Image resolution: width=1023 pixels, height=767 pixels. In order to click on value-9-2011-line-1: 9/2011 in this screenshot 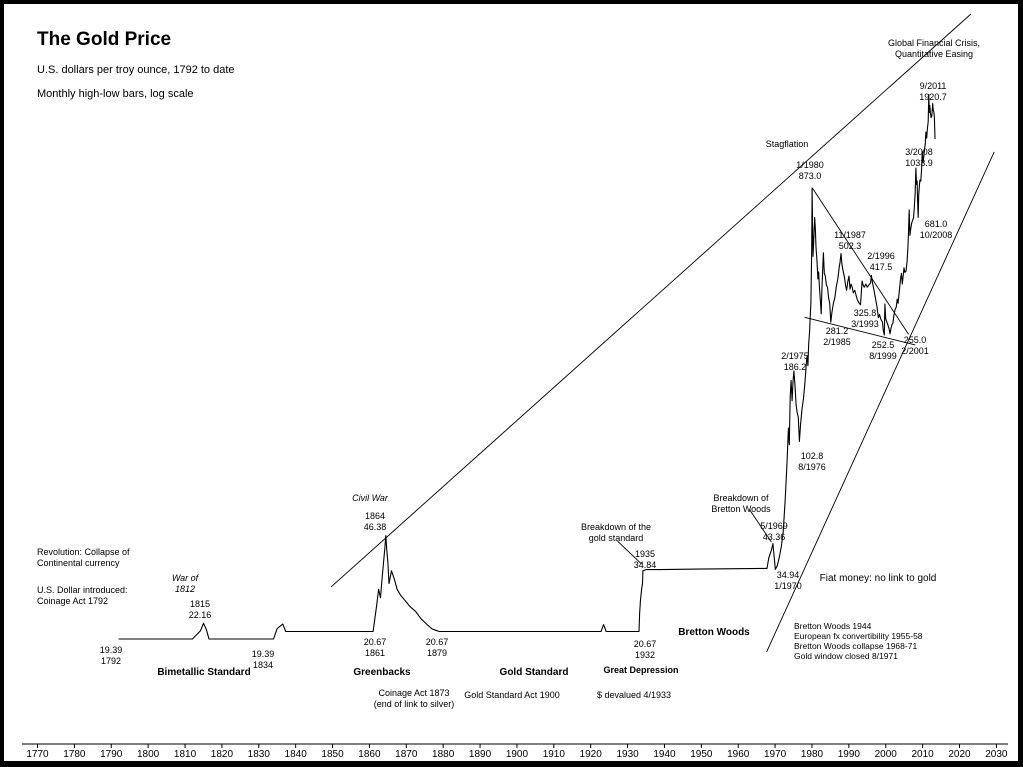, I will do `click(933, 86)`.